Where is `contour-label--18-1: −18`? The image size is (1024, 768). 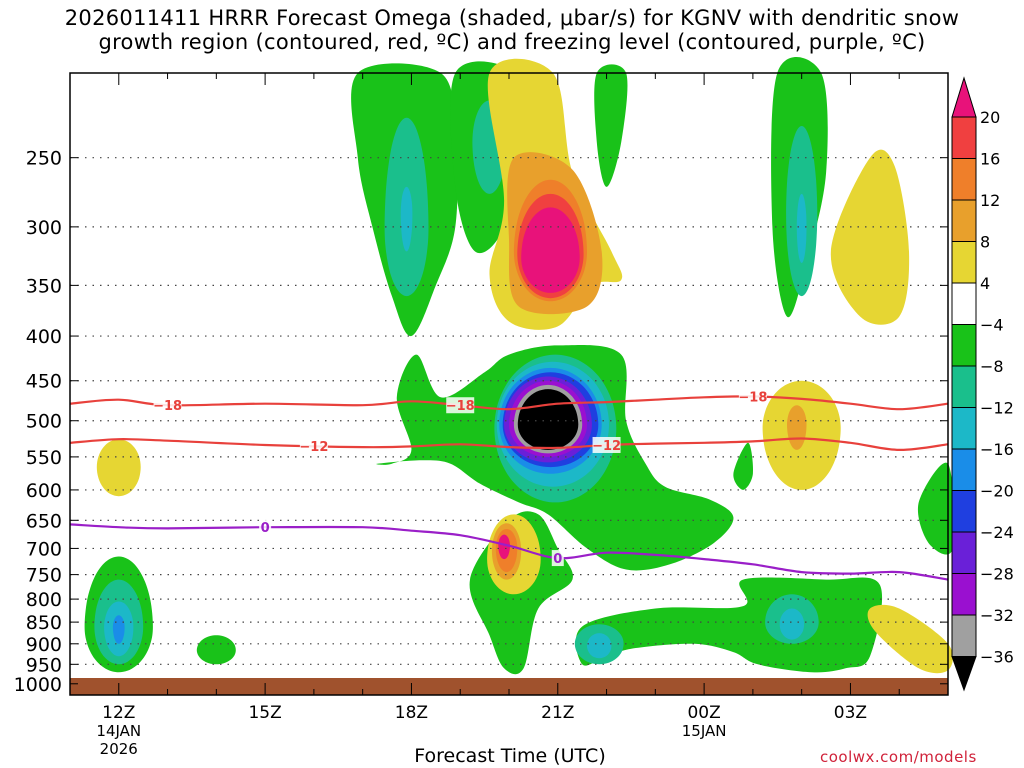 contour-label--18-1: −18 is located at coordinates (460, 406).